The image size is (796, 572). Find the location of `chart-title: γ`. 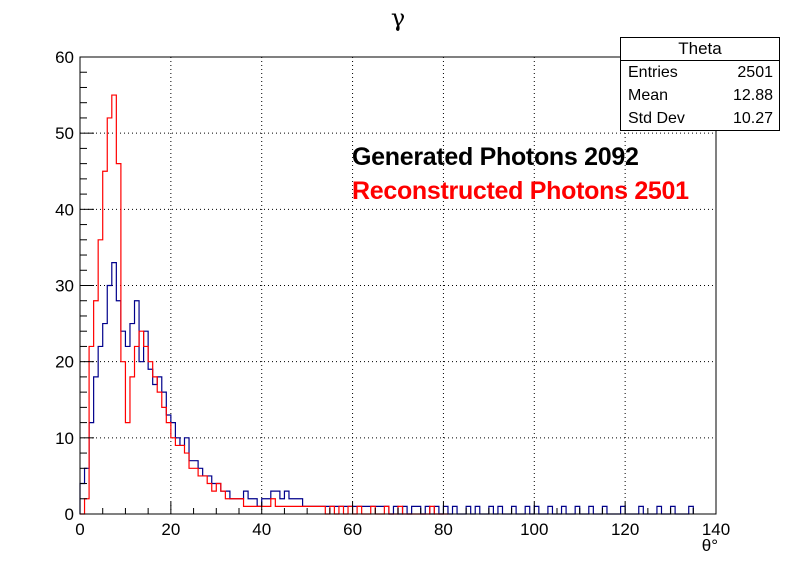

chart-title: γ is located at coordinates (398, 18).